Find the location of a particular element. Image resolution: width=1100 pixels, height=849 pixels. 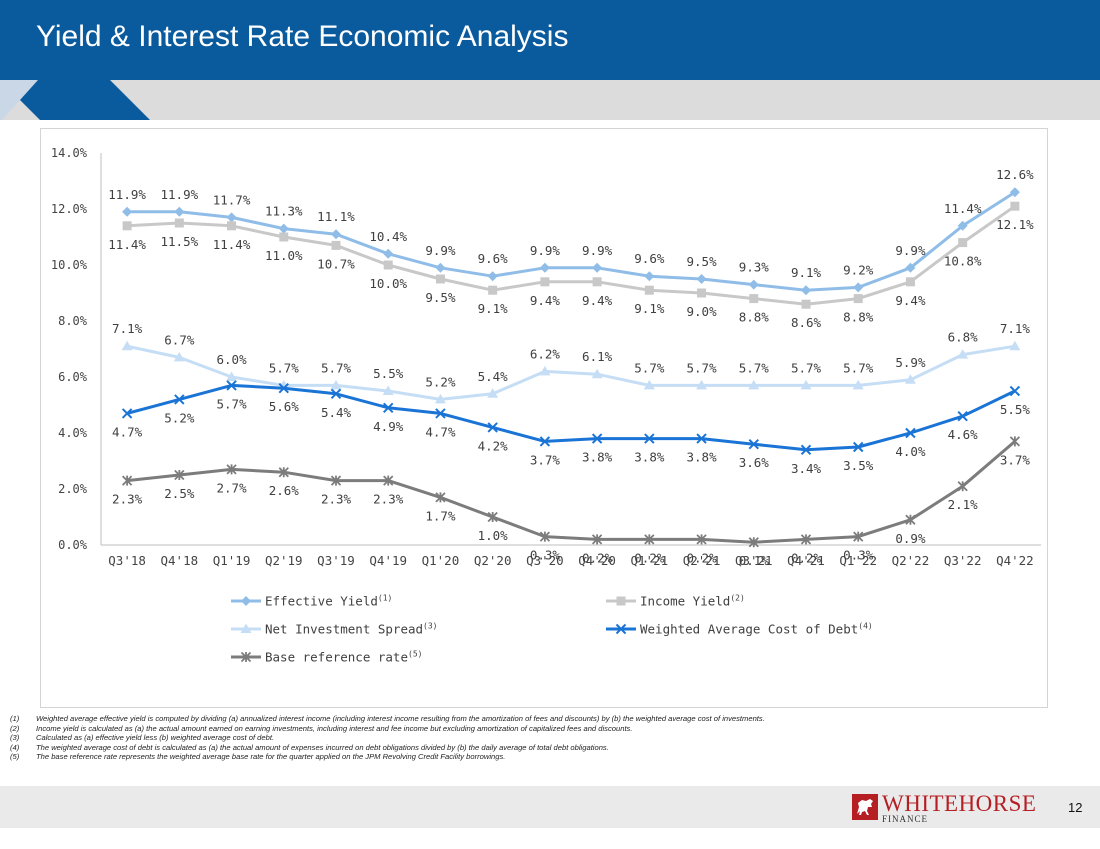

data-label: 2.7% is located at coordinates (232, 487).